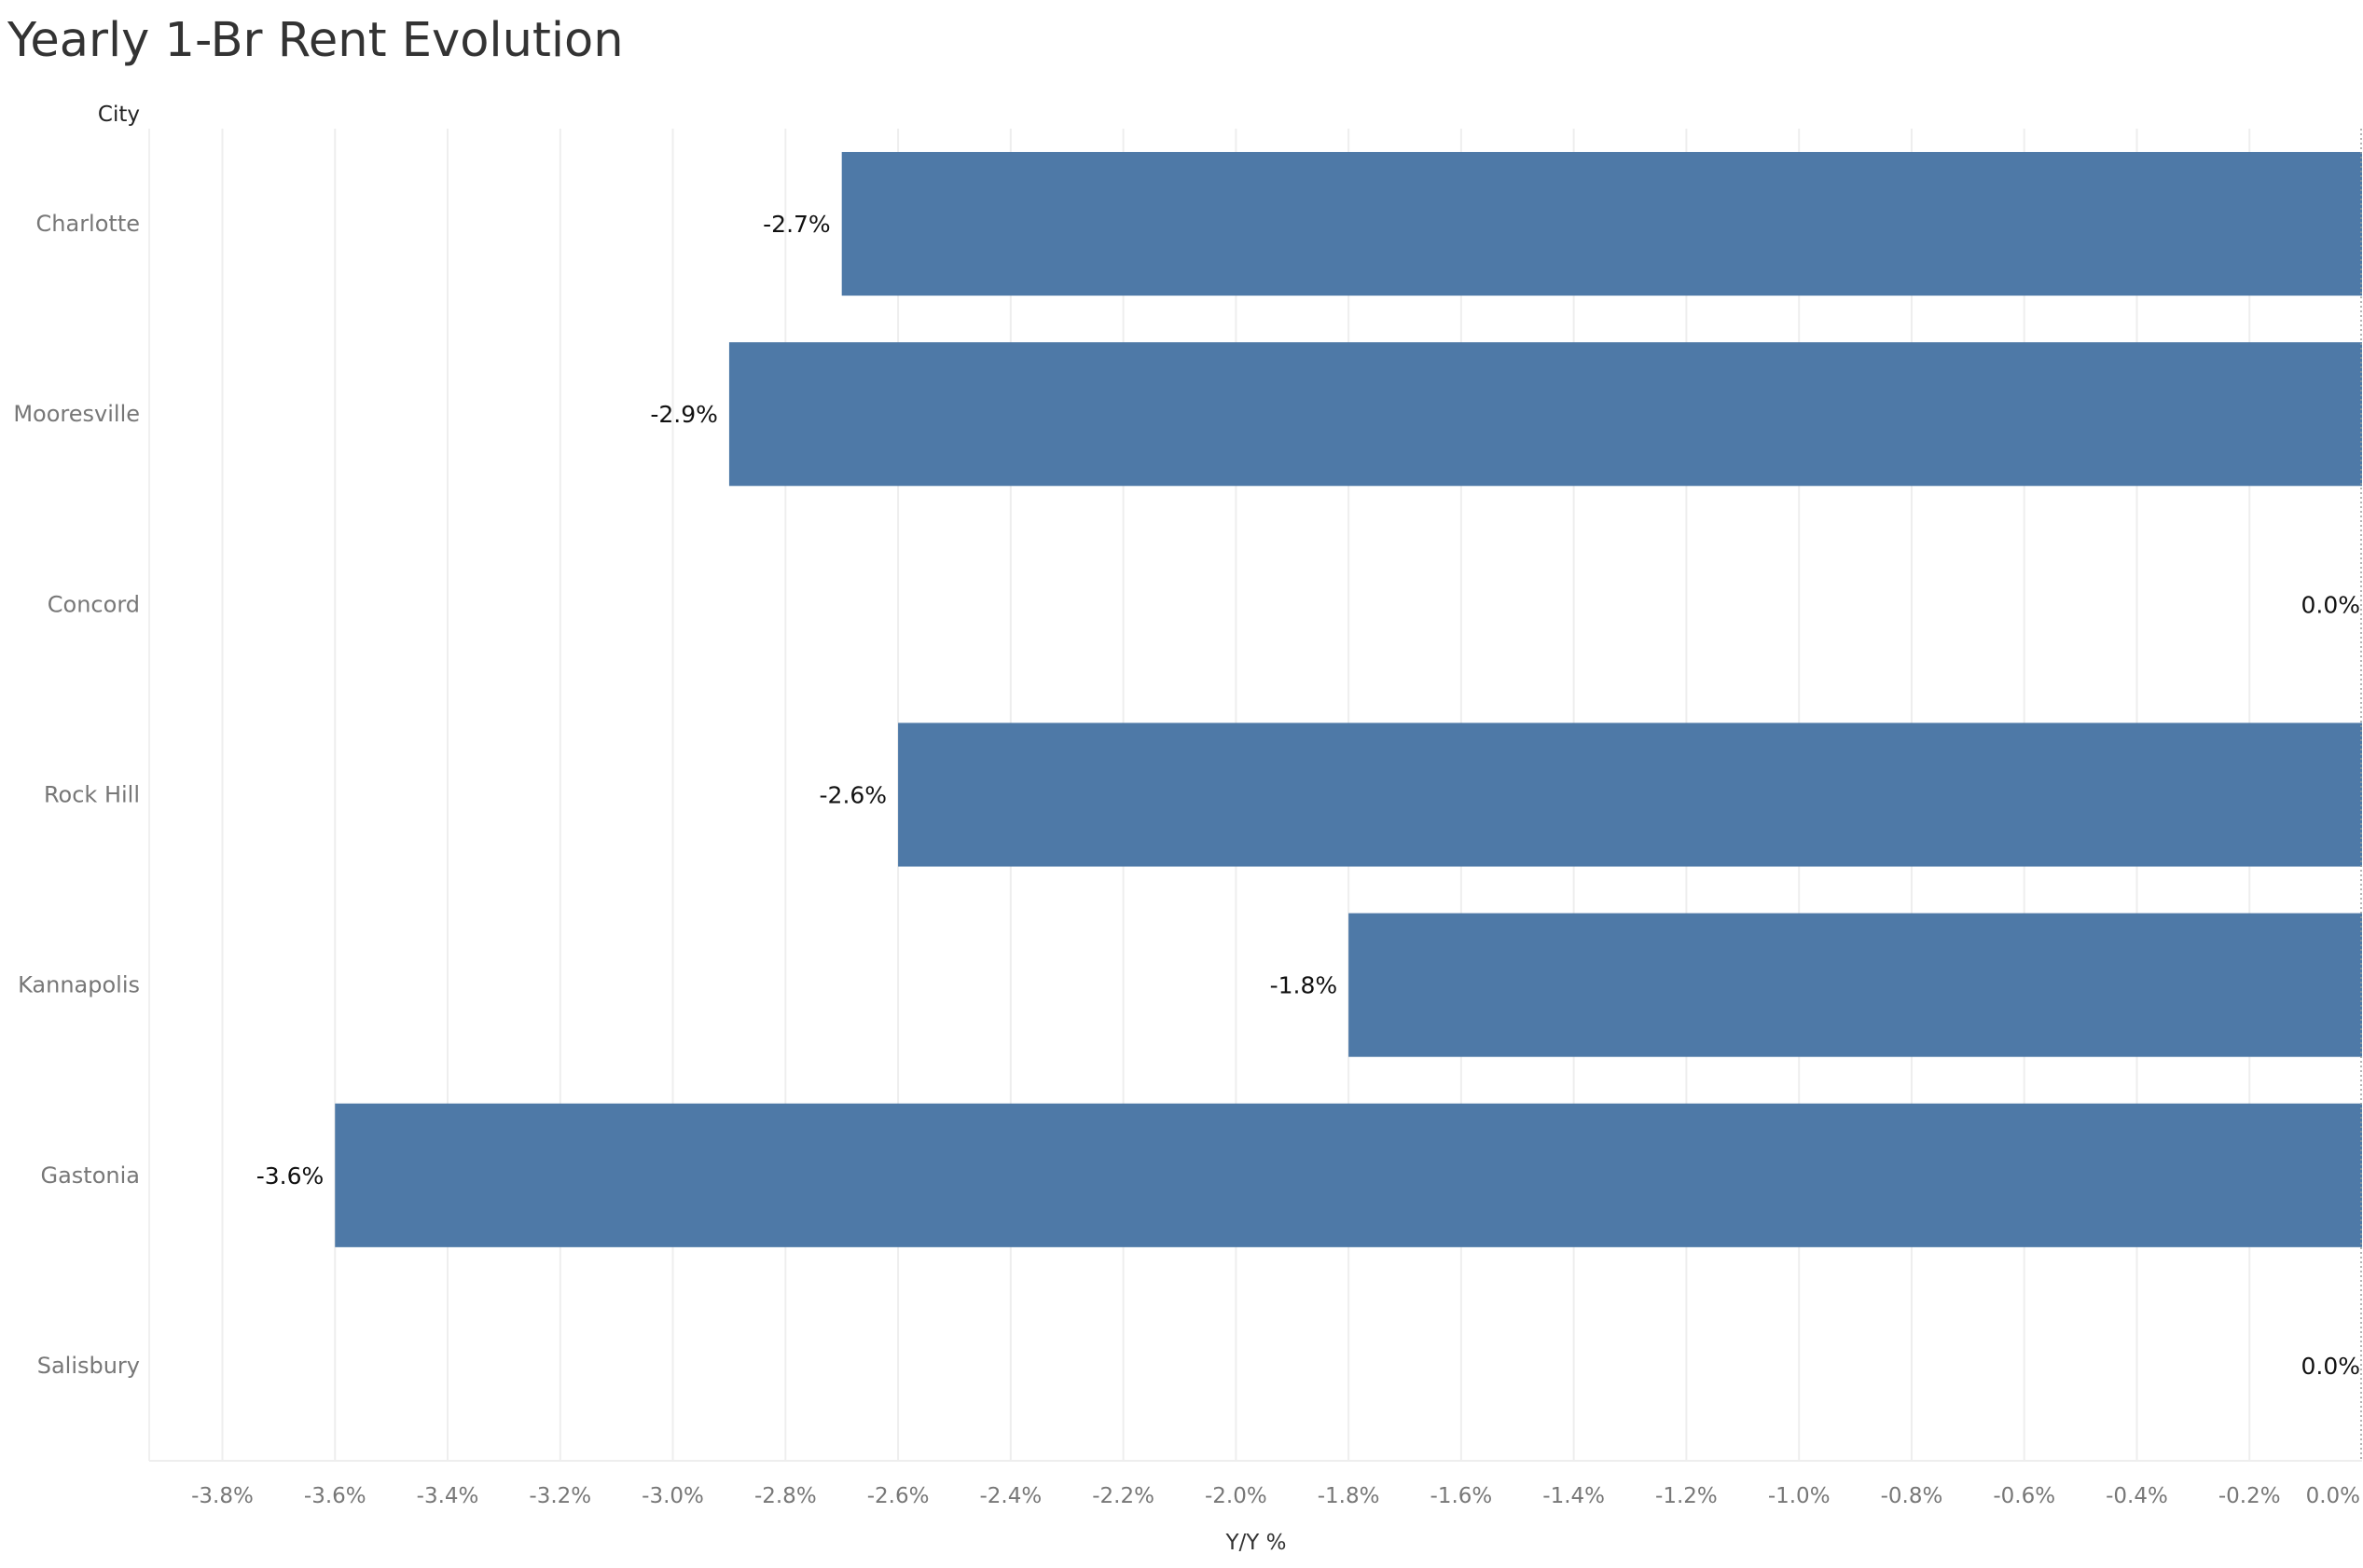  What do you see at coordinates (1255, 1543) in the screenshot?
I see `x-axis-title: Y/Y %` at bounding box center [1255, 1543].